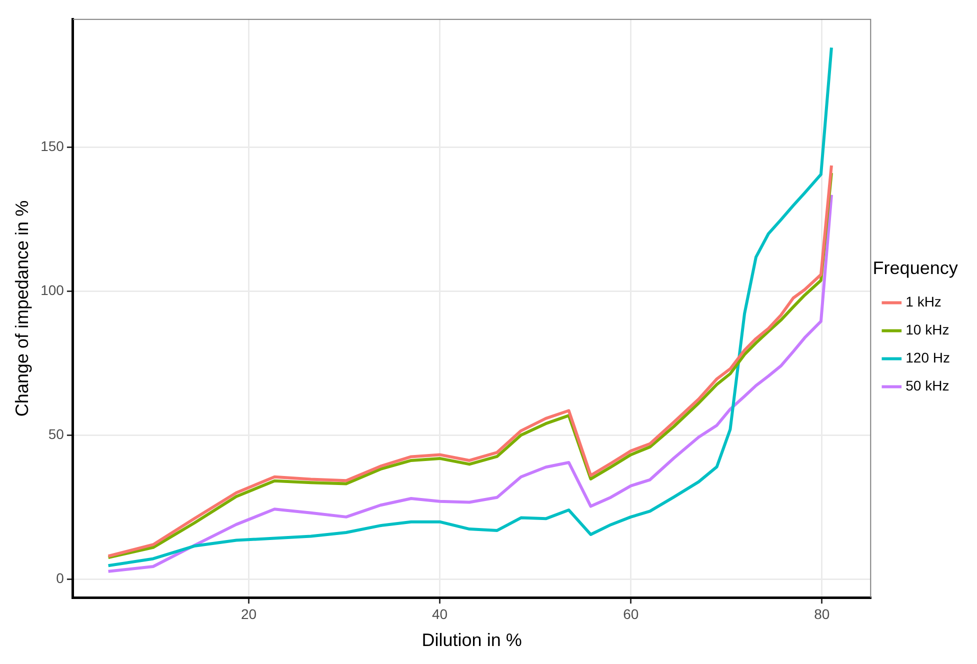  What do you see at coordinates (928, 386) in the screenshot?
I see `legend-label: 50 kHz` at bounding box center [928, 386].